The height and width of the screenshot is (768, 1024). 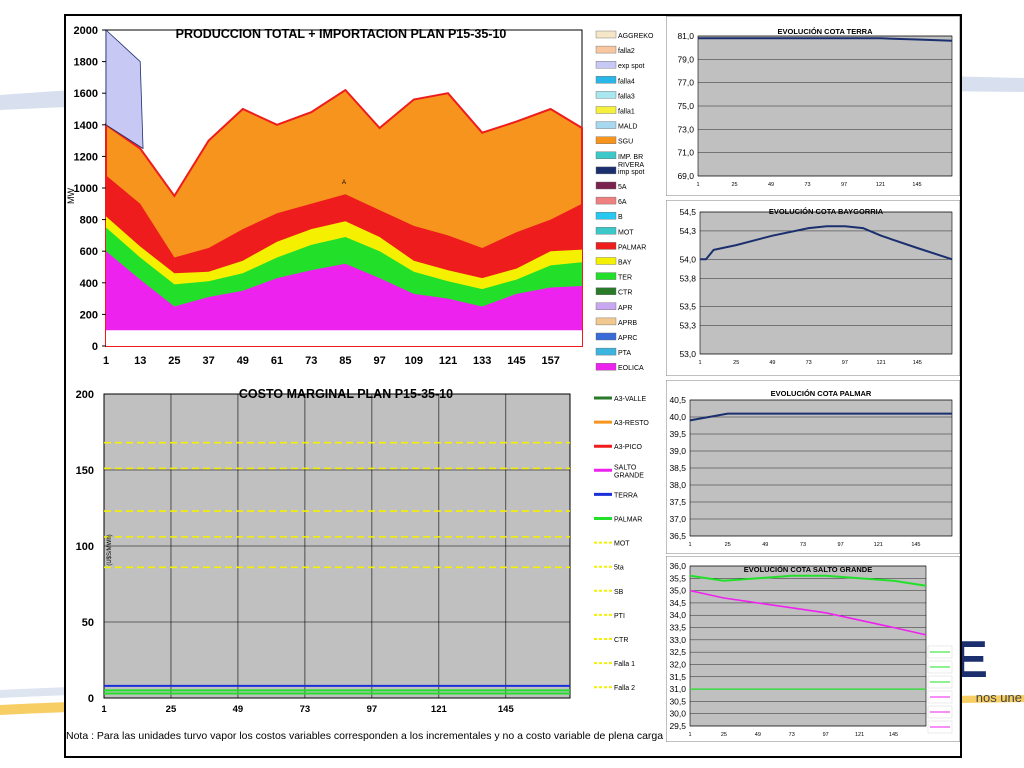 I want to click on x-tick-label: 133, so click(x=482, y=361).